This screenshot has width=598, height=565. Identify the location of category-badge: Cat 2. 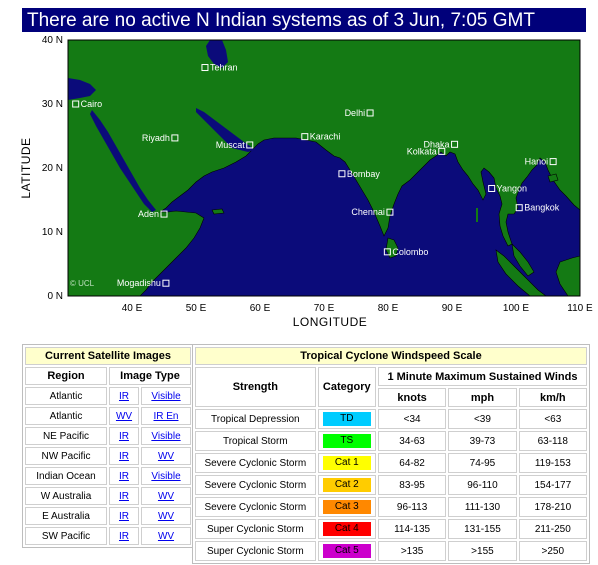
(346, 485).